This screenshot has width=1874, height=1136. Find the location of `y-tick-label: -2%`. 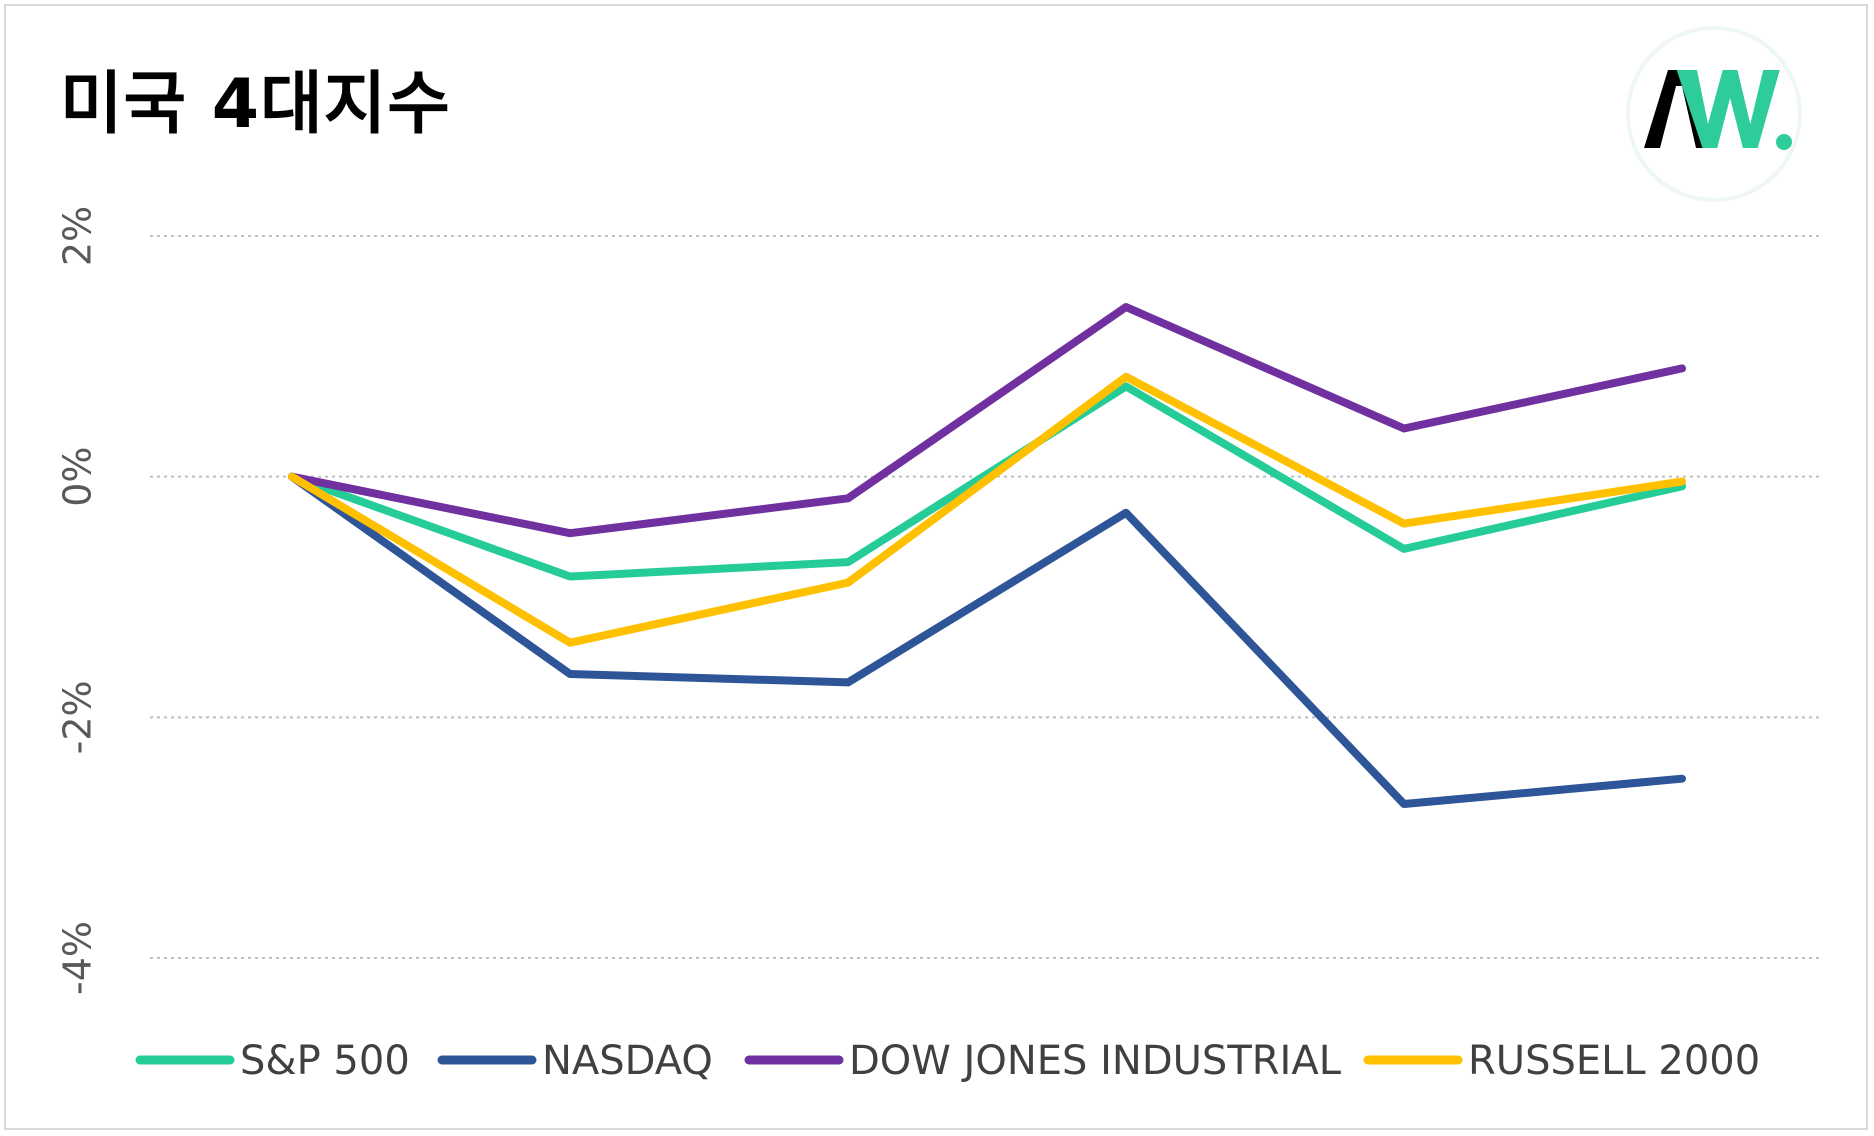

y-tick-label: -2% is located at coordinates (78, 717).